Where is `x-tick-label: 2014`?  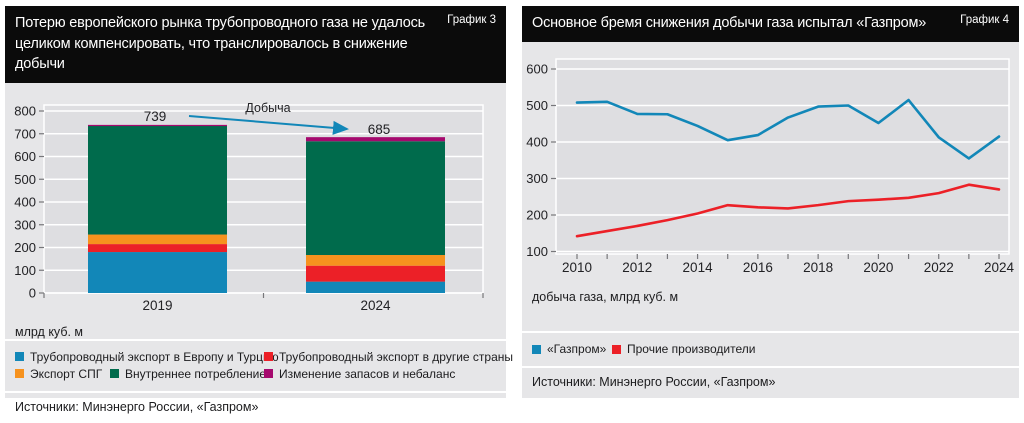
x-tick-label: 2014 is located at coordinates (698, 267).